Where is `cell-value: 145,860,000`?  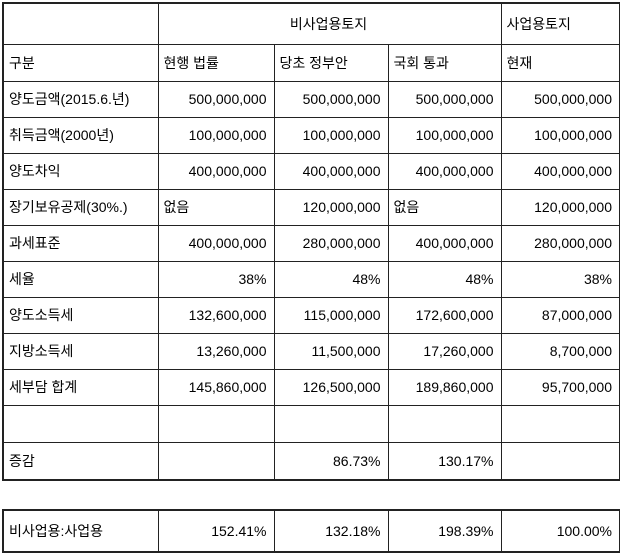 cell-value: 145,860,000 is located at coordinates (216, 387).